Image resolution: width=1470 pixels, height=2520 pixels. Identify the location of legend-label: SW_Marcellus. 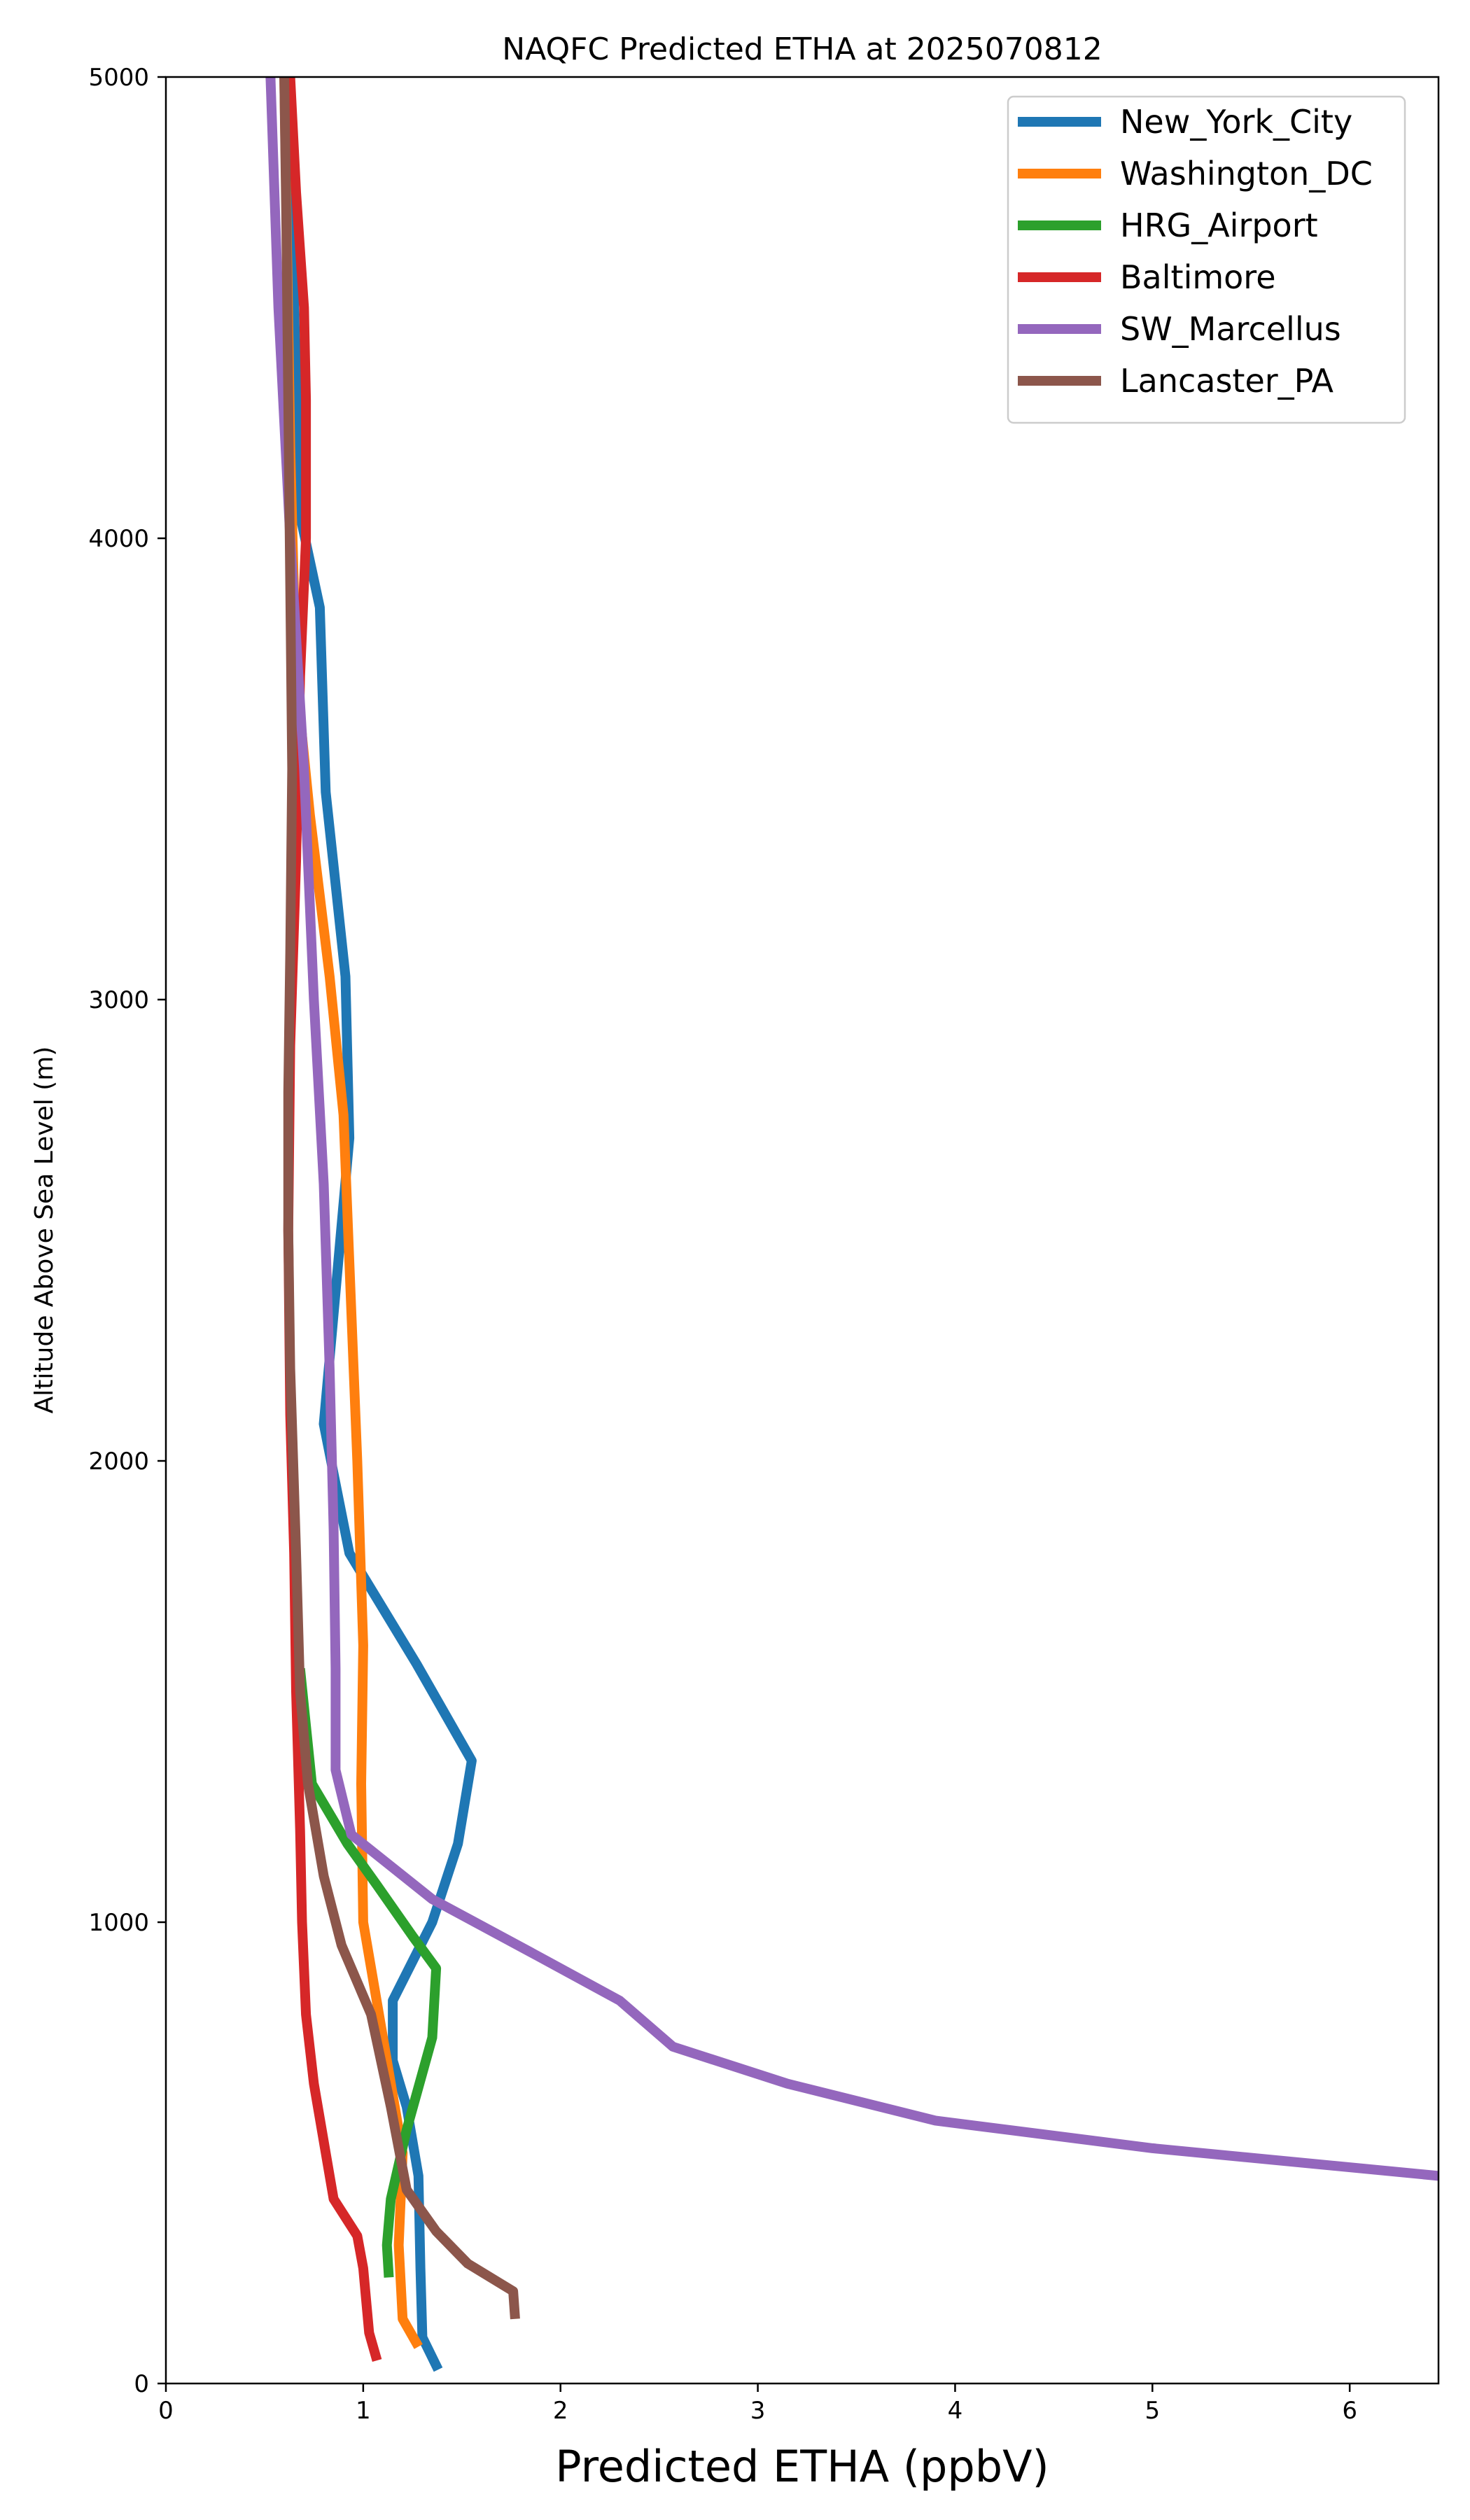
(1230, 329).